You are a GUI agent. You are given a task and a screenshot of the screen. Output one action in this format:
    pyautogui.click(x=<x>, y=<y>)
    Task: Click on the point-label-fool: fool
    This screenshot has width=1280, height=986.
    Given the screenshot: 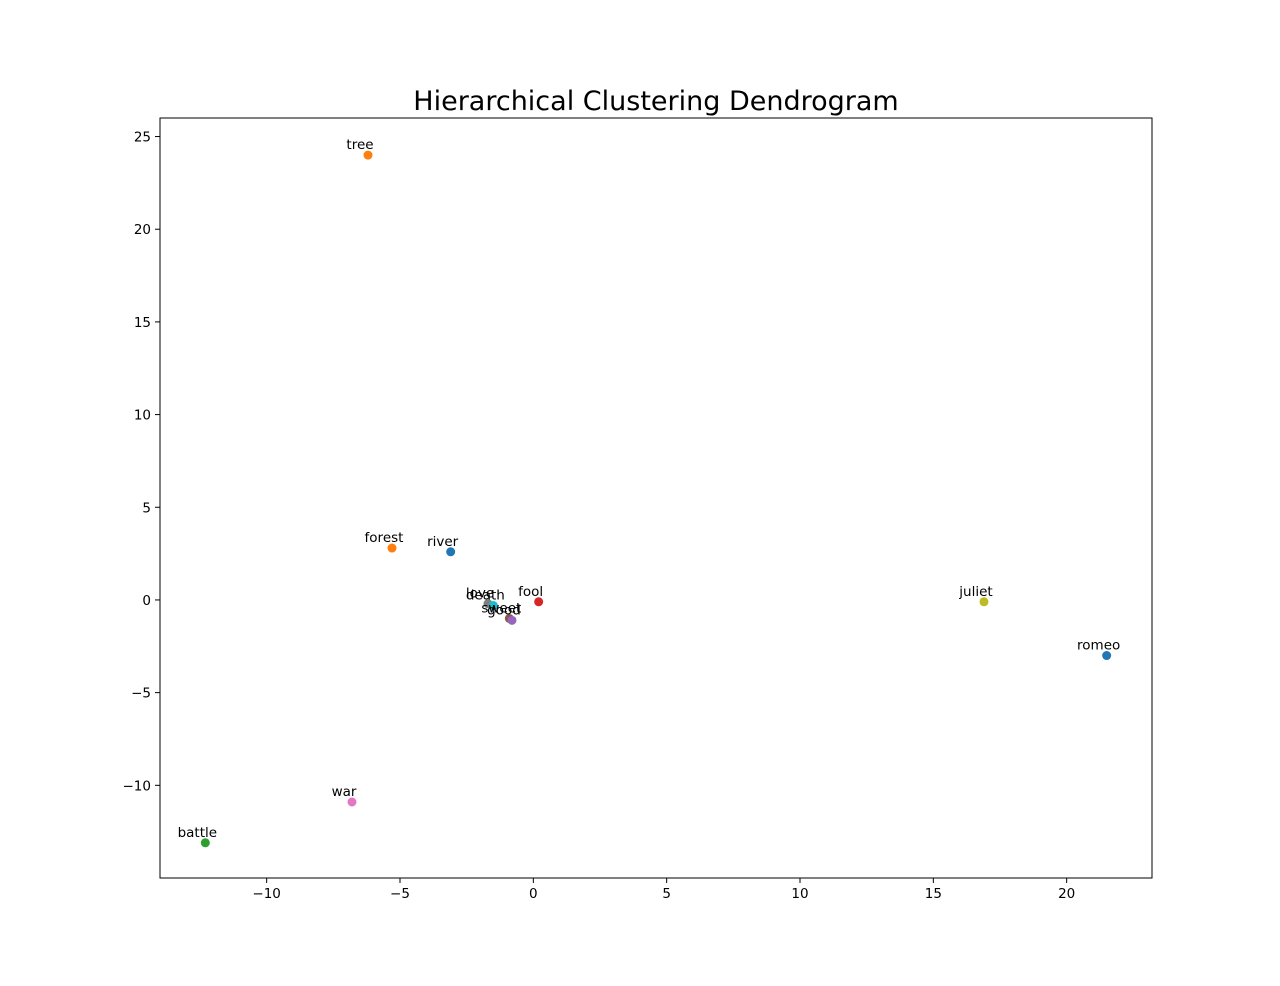 What is the action you would take?
    pyautogui.click(x=530, y=592)
    